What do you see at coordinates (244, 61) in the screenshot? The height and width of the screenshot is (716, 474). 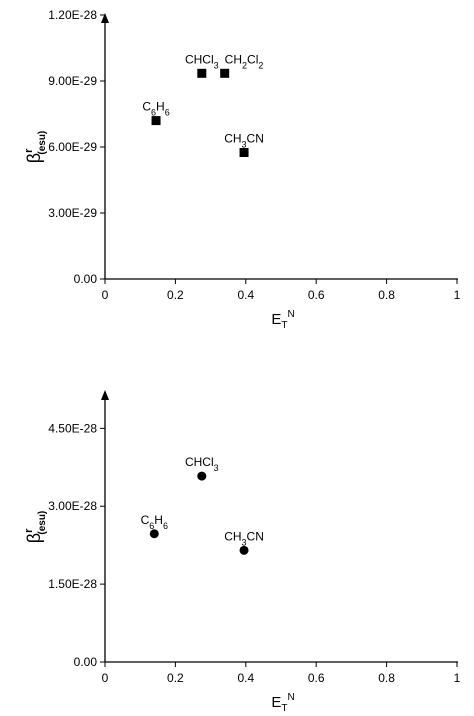 I see `data-point-label: CH2Cl2` at bounding box center [244, 61].